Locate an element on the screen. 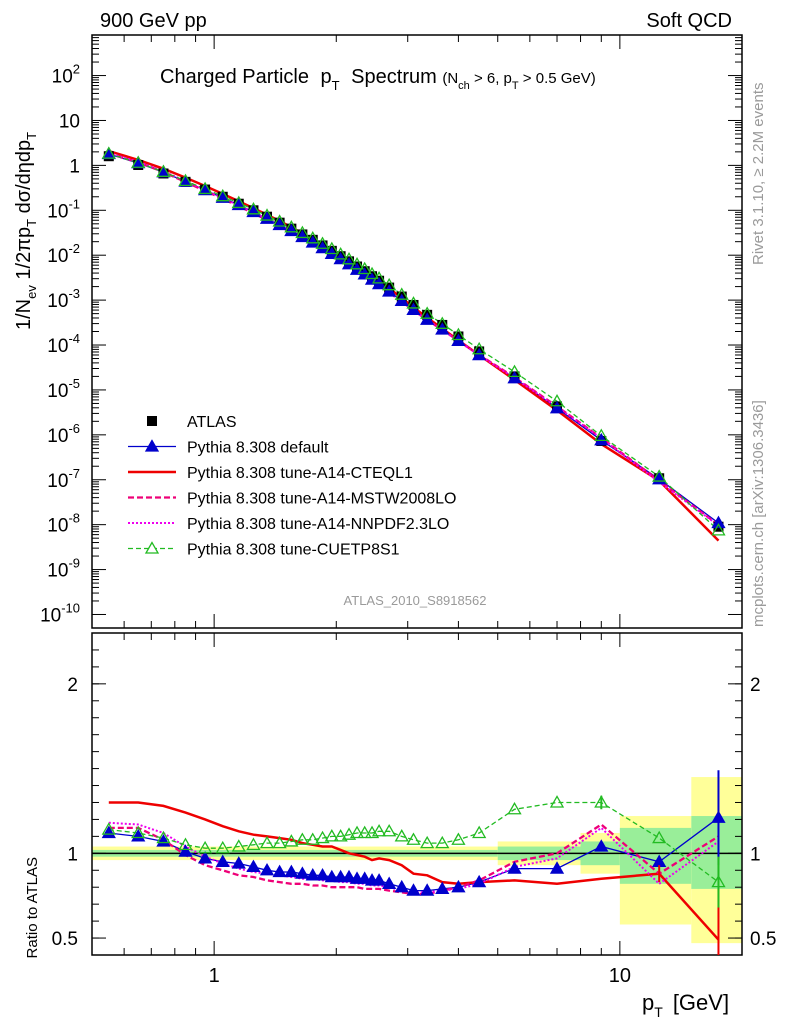 This screenshot has width=786, height=1024. y-tick-label: 10⁻⁷ is located at coordinates (63, 479).